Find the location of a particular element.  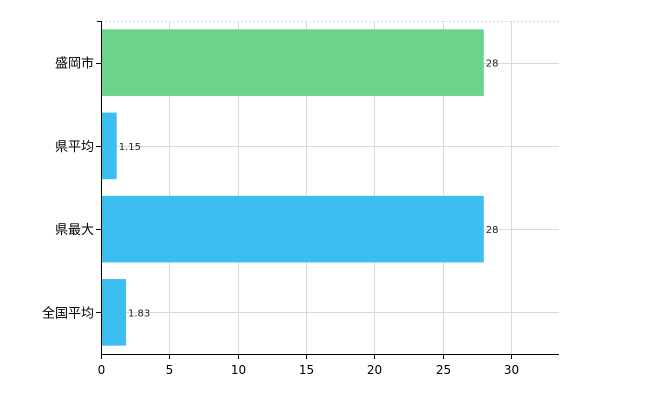

data-label-0: 28 is located at coordinates (492, 64).